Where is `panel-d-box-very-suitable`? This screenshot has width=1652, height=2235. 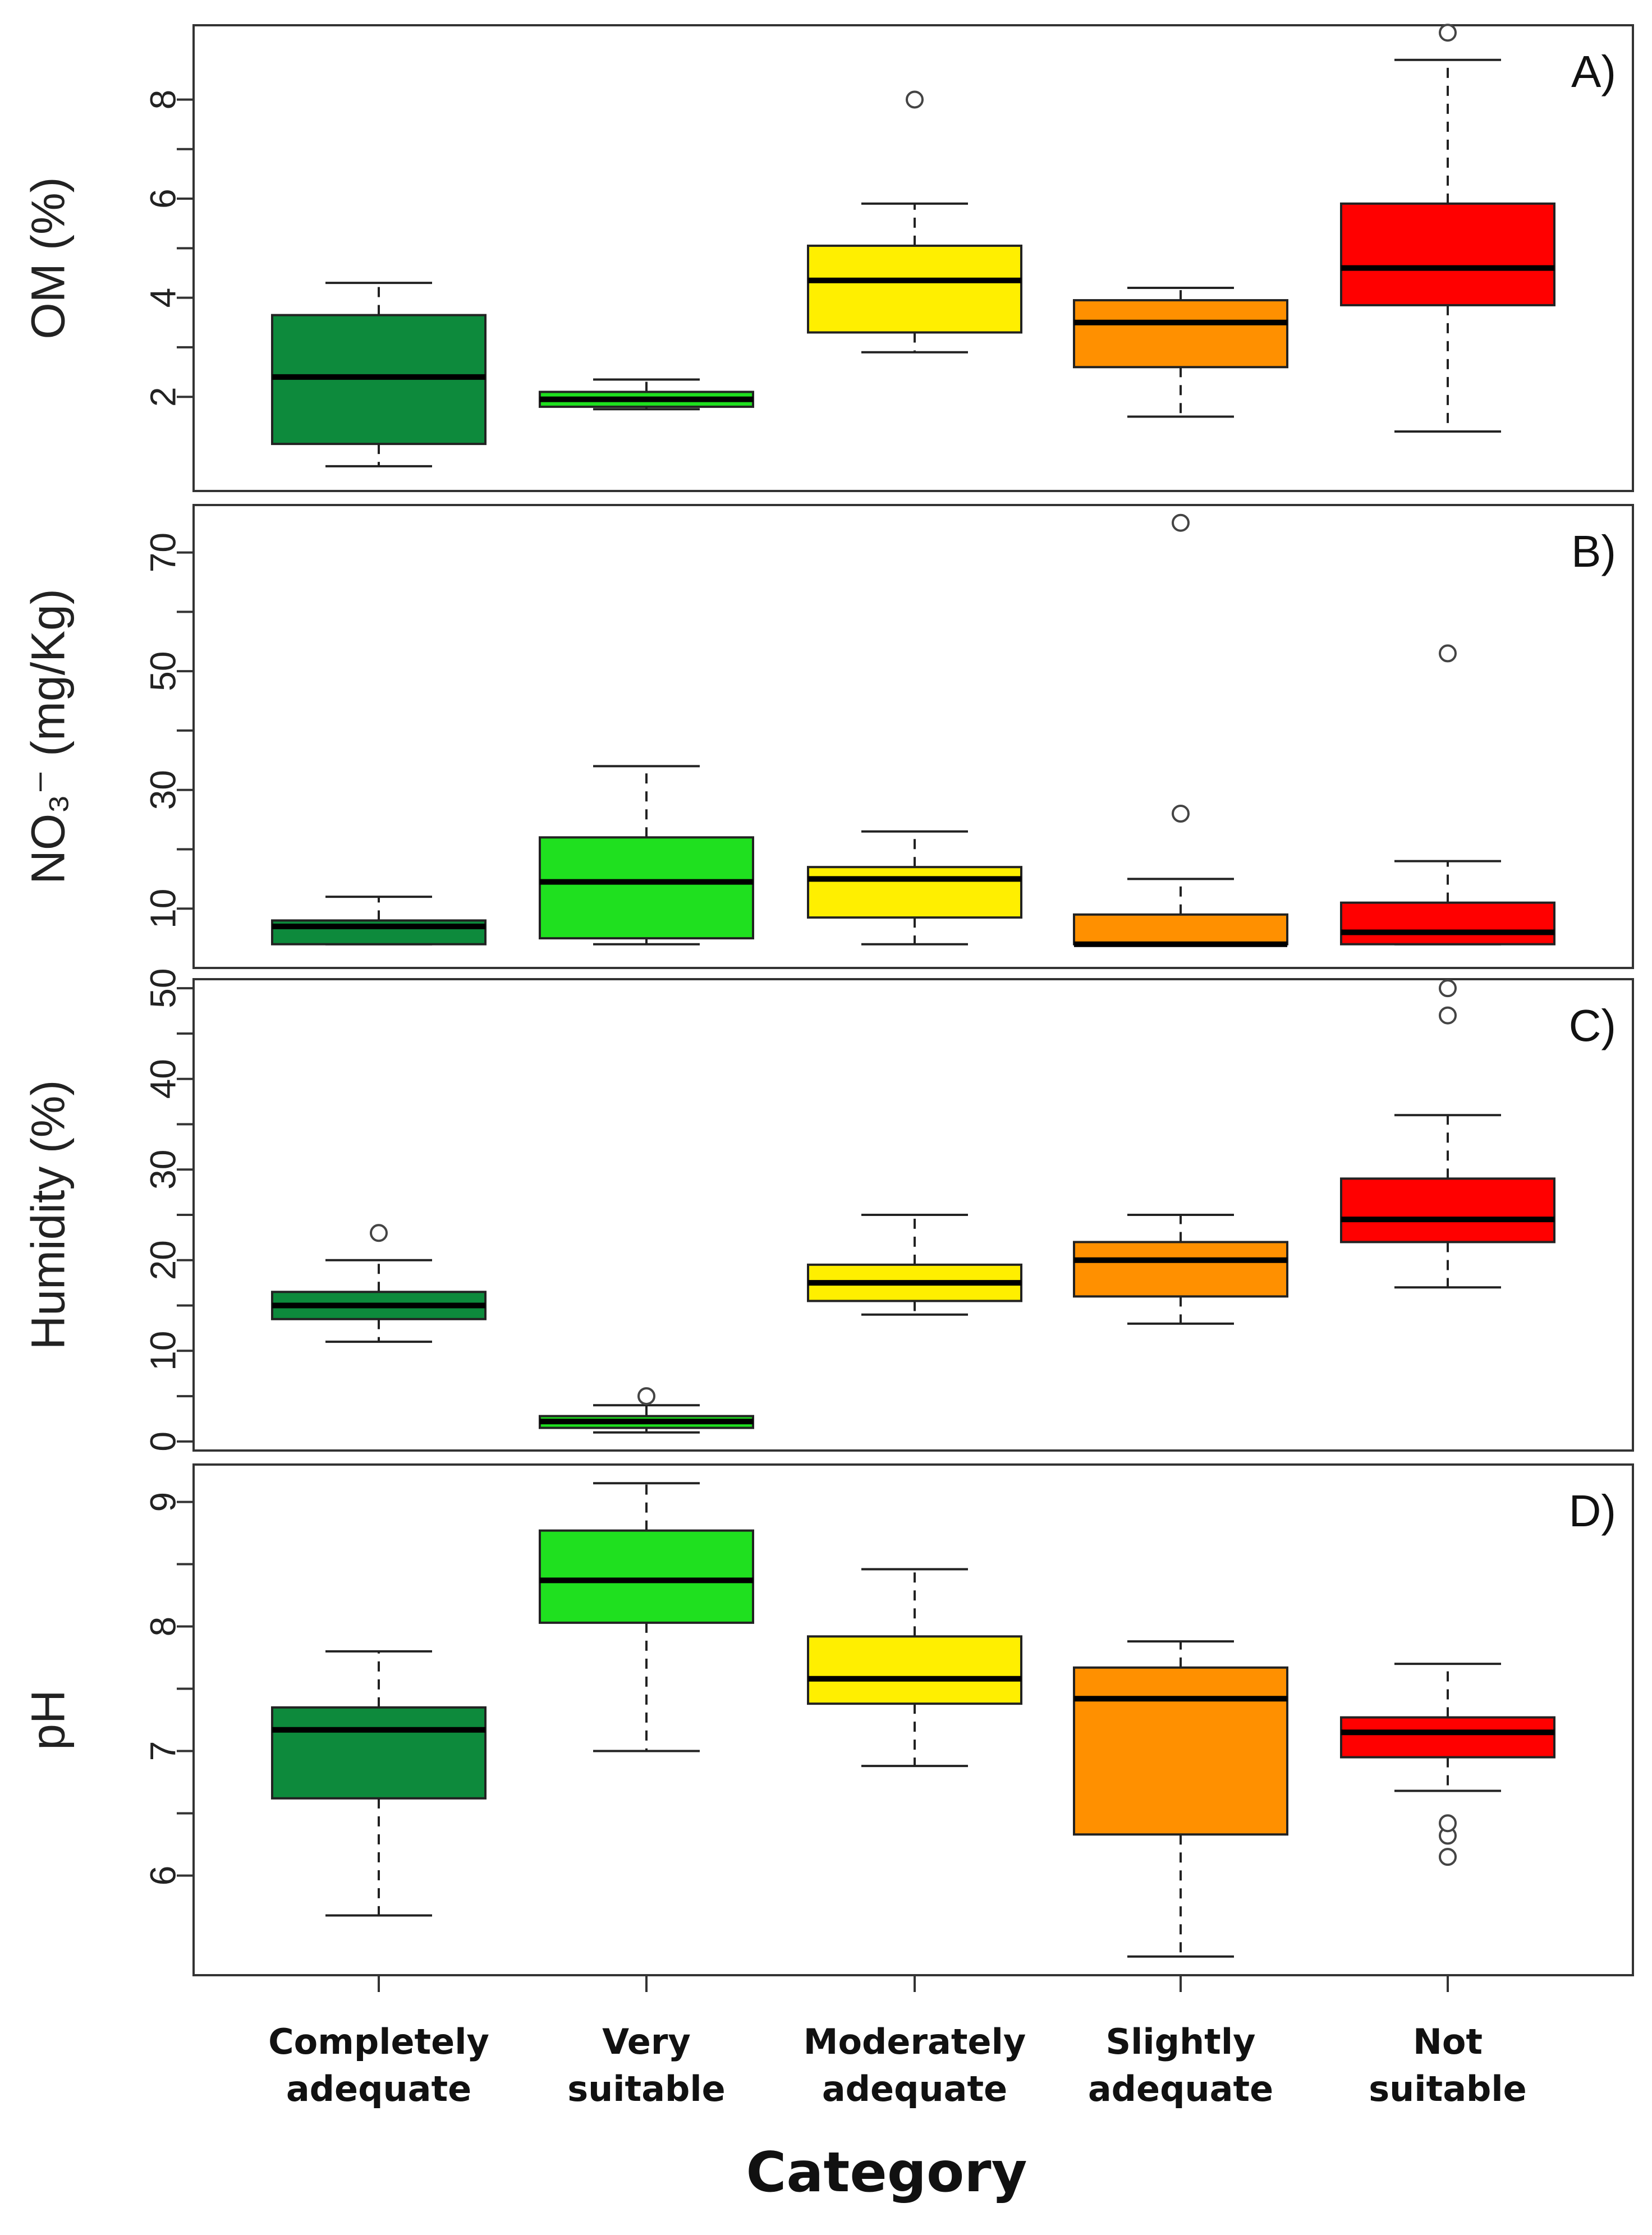 panel-d-box-very-suitable is located at coordinates (646, 1617).